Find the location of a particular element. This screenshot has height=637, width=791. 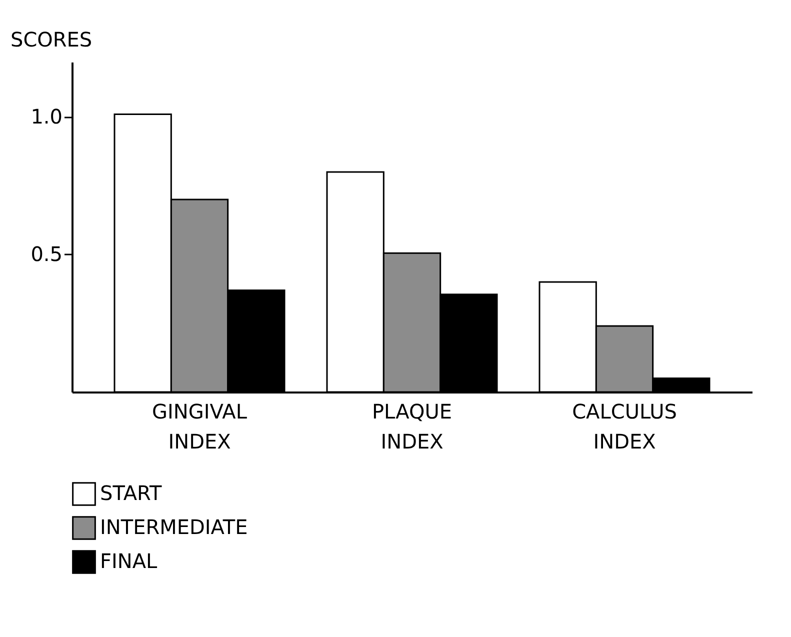

x-tick-label: GINGIVAL INDEX is located at coordinates (200, 427).